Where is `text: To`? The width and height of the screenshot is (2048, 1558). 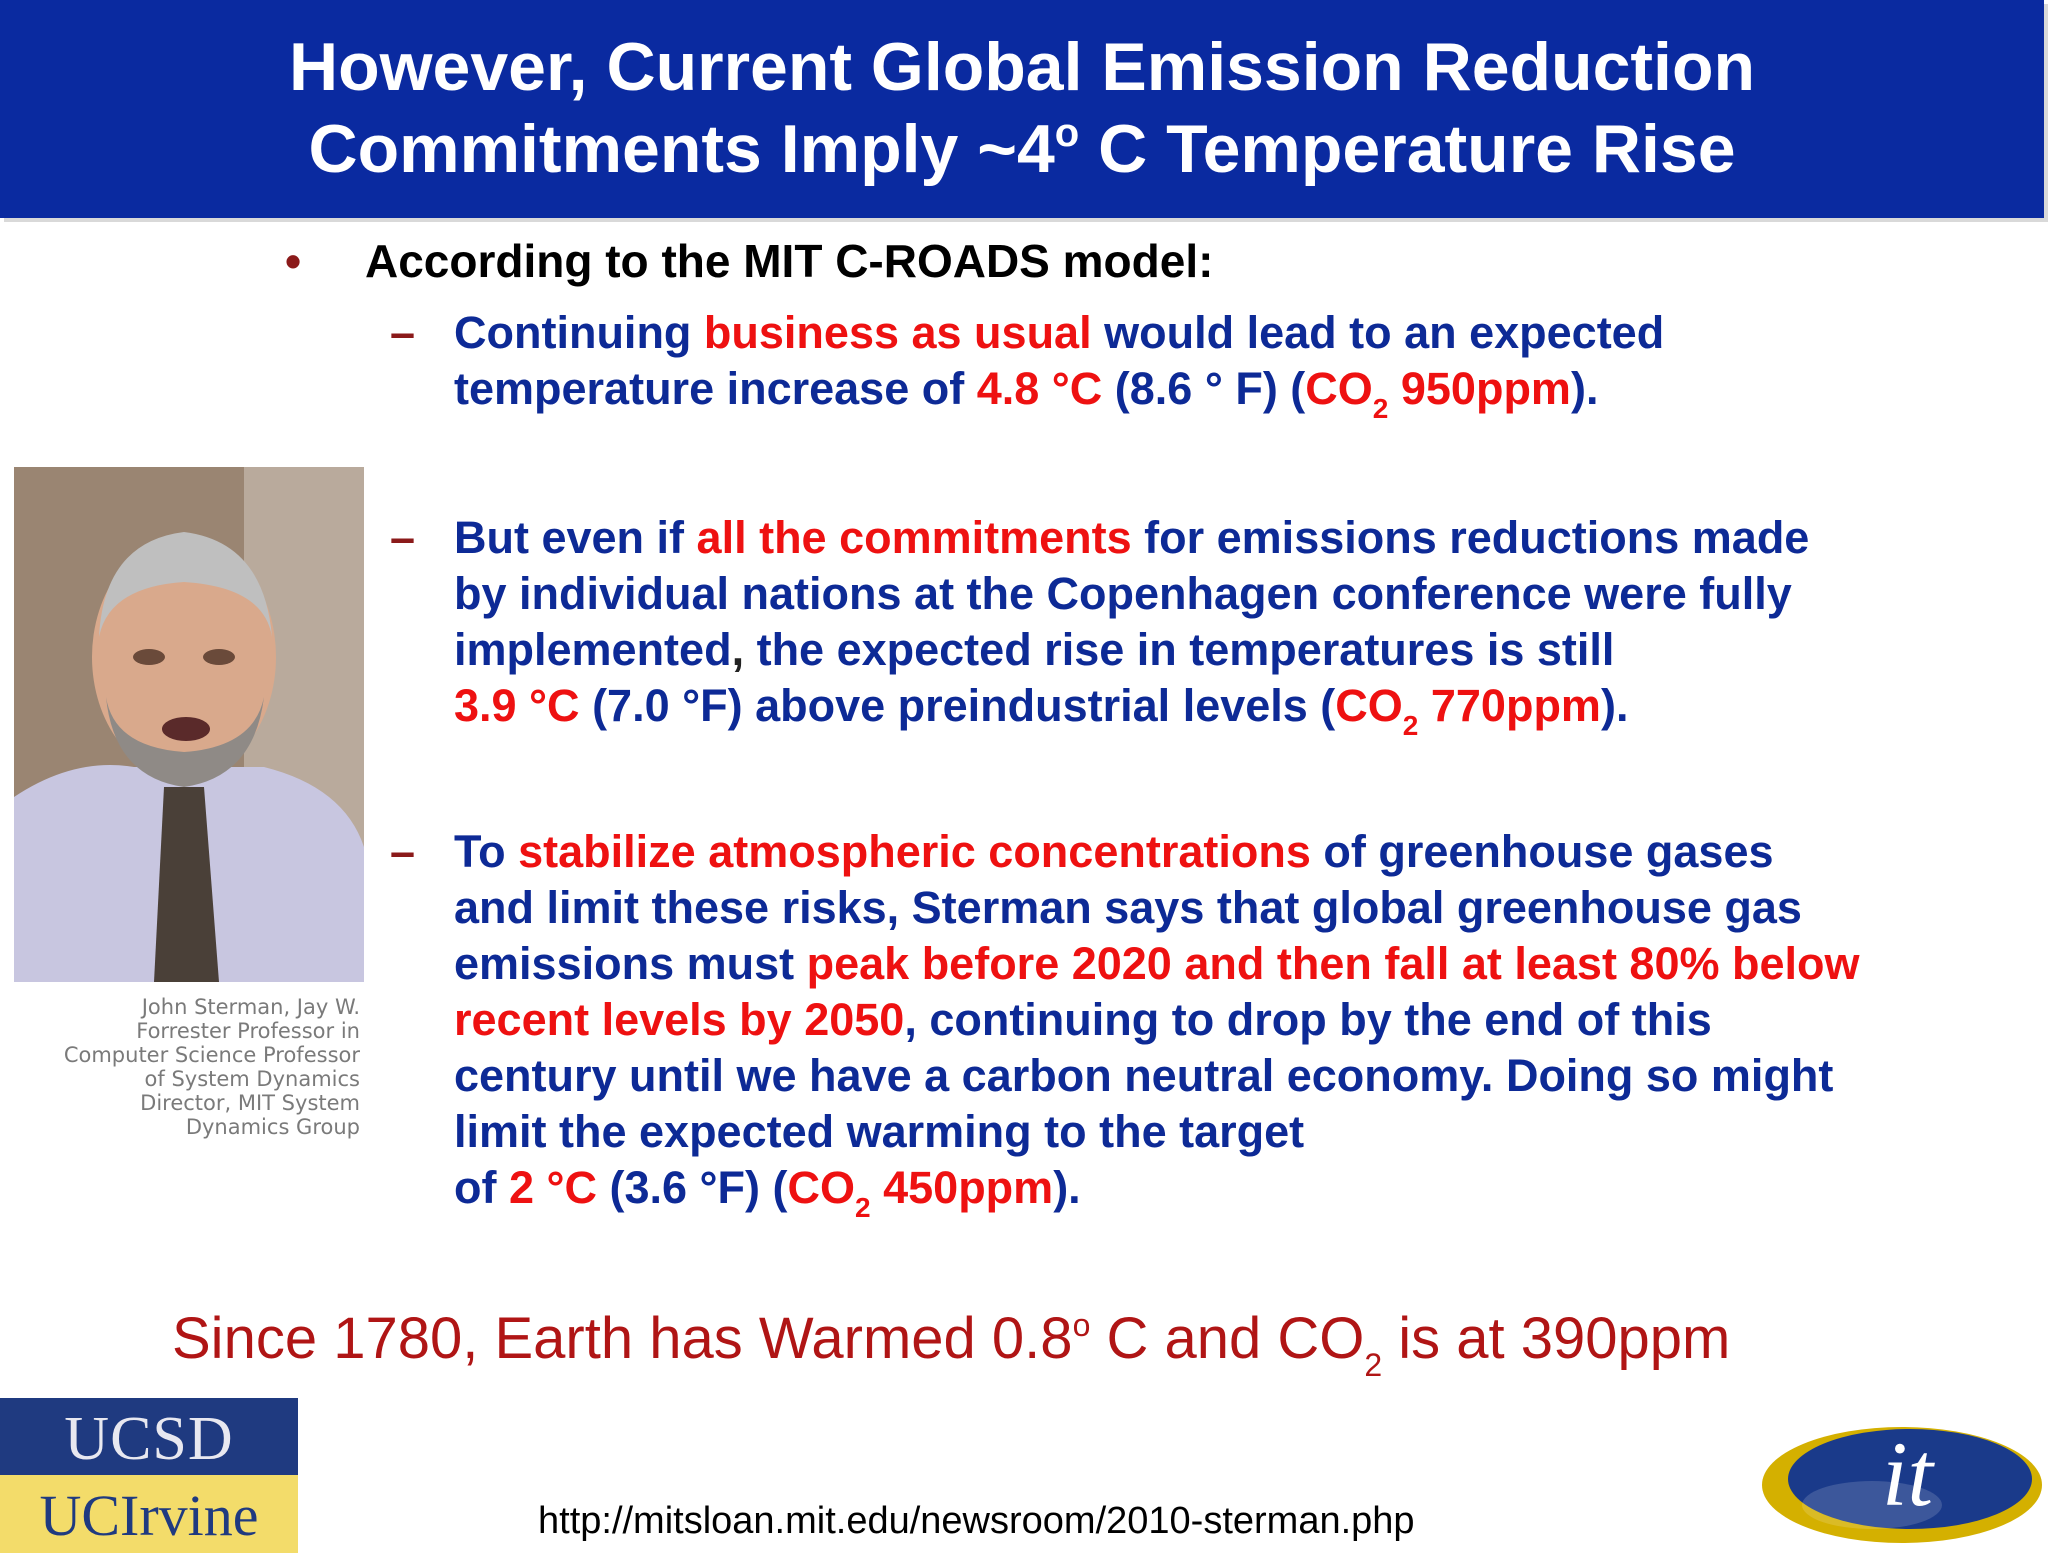 text: To is located at coordinates (486, 851).